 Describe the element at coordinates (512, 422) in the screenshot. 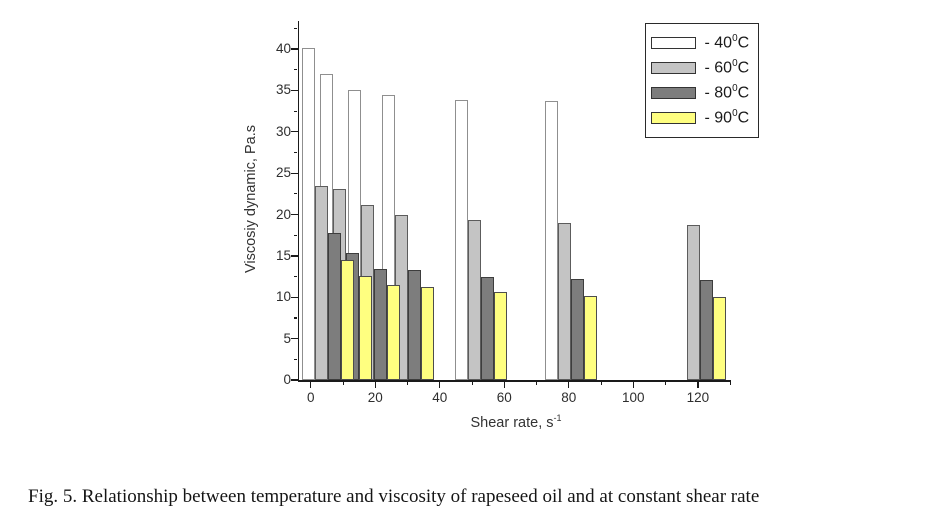

I see `x-axis-title-text: Shear rate, s` at that location.